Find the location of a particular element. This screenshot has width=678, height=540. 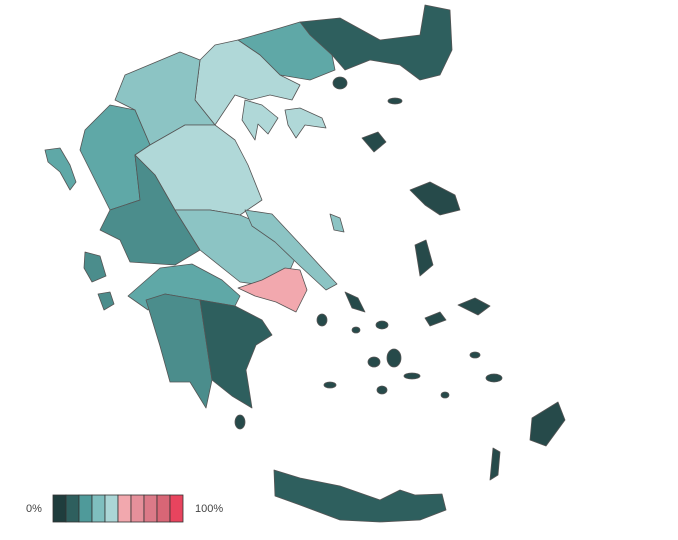

legend: 0% 100% is located at coordinates (124, 508).